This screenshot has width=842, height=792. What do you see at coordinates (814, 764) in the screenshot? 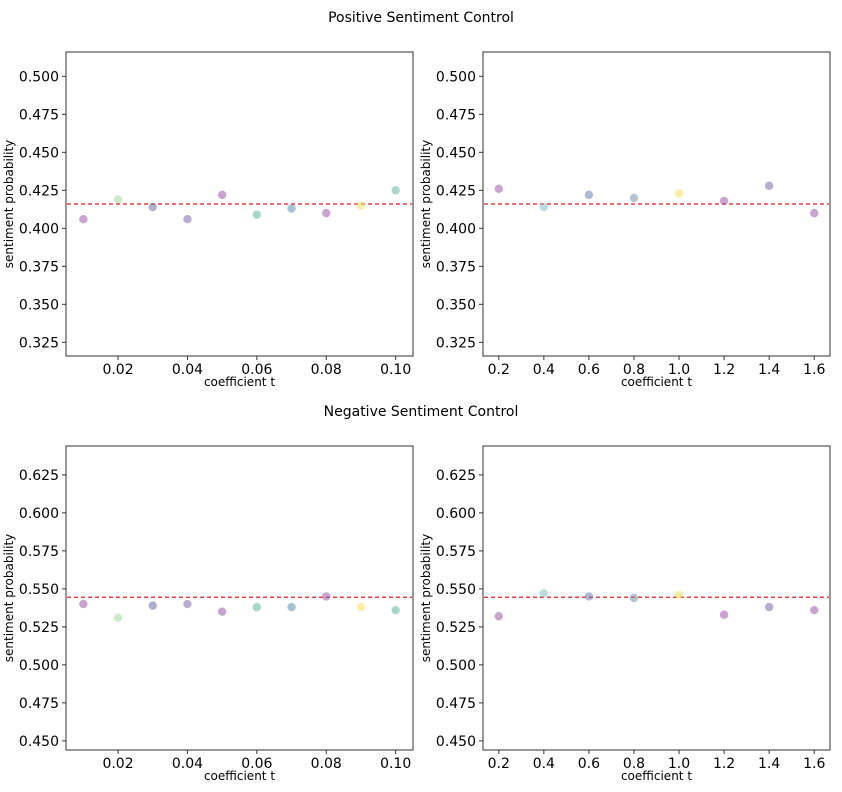
I see `x-tick-label: 1.6` at bounding box center [814, 764].